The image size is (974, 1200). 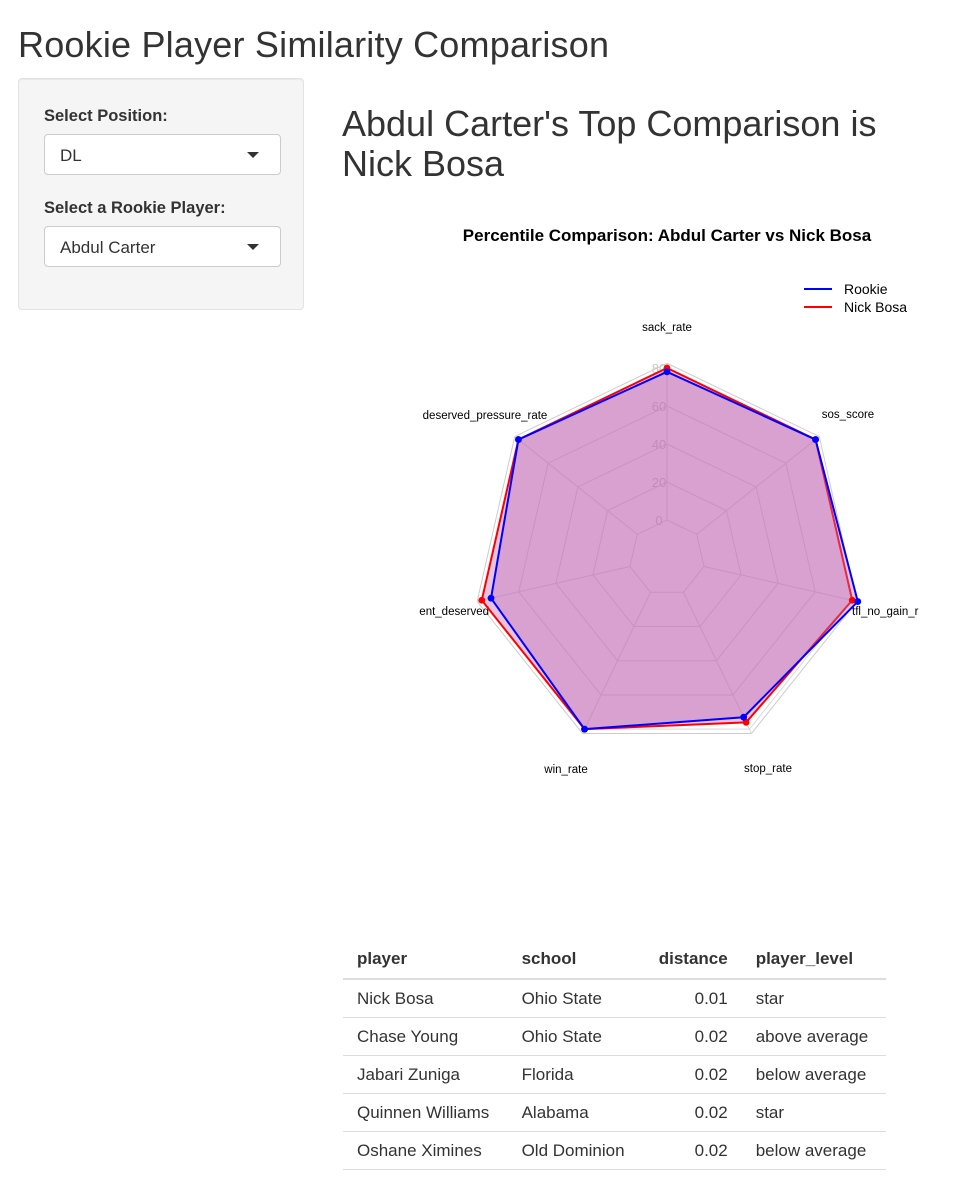 I want to click on series-areas, so click(x=669, y=549).